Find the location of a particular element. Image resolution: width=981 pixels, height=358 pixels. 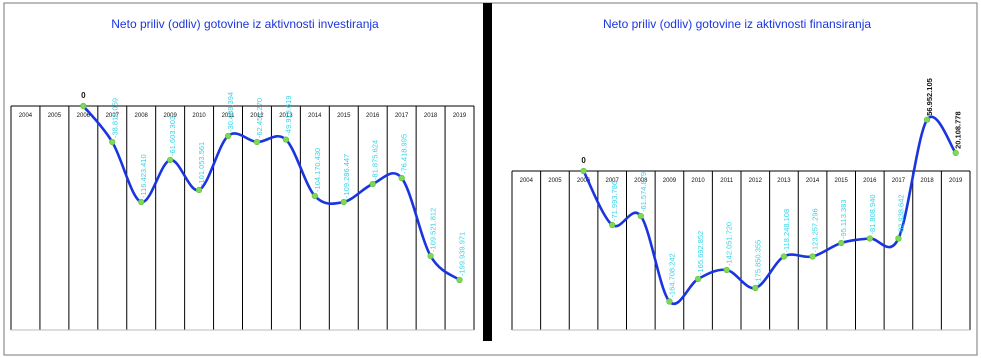

data-label: -81.875.624 is located at coordinates (375, 160).